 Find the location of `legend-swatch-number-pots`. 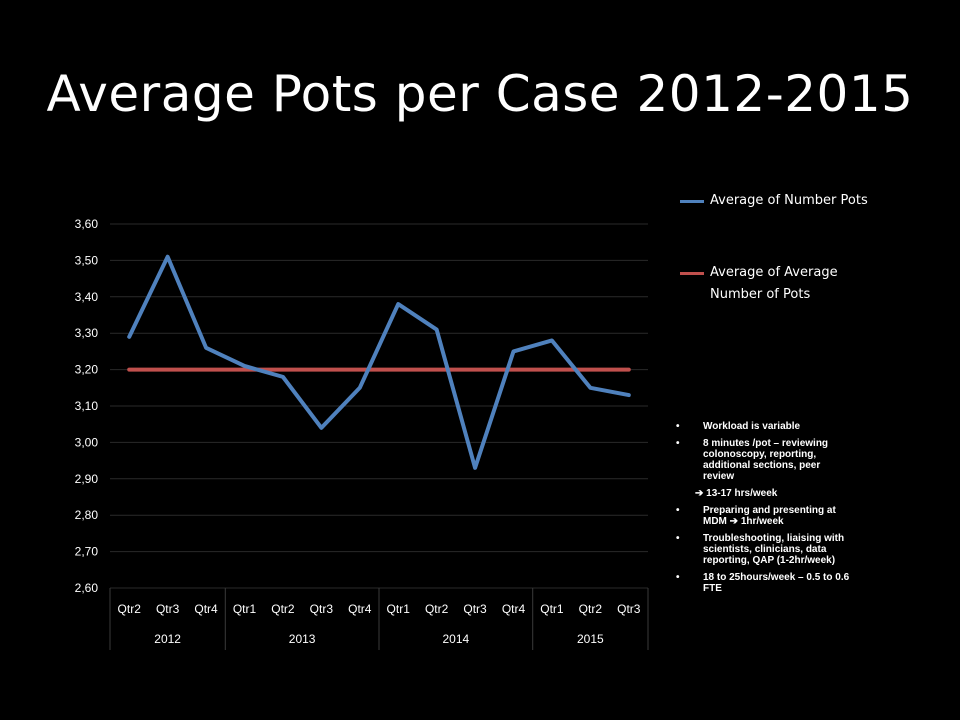

legend-swatch-number-pots is located at coordinates (692, 201).